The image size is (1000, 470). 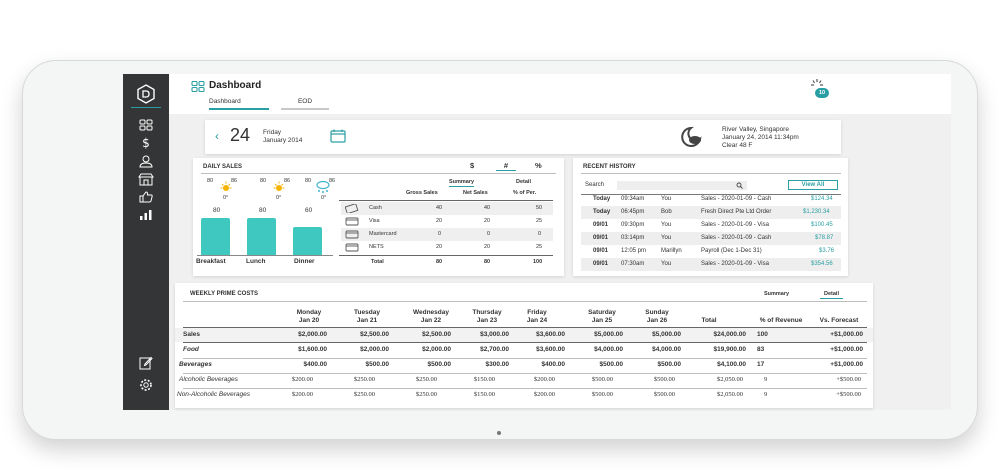 What do you see at coordinates (272, 132) in the screenshot?
I see `date-weekday: Friday` at bounding box center [272, 132].